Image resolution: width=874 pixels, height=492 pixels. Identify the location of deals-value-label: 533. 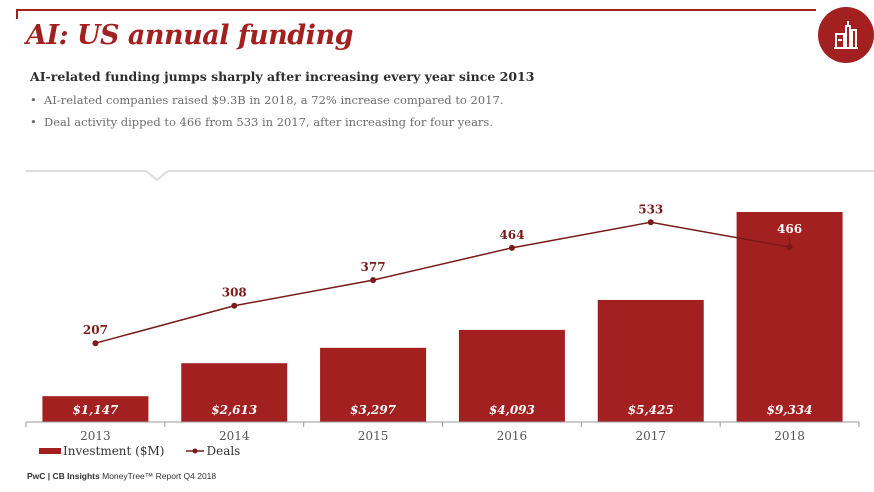
(650, 209).